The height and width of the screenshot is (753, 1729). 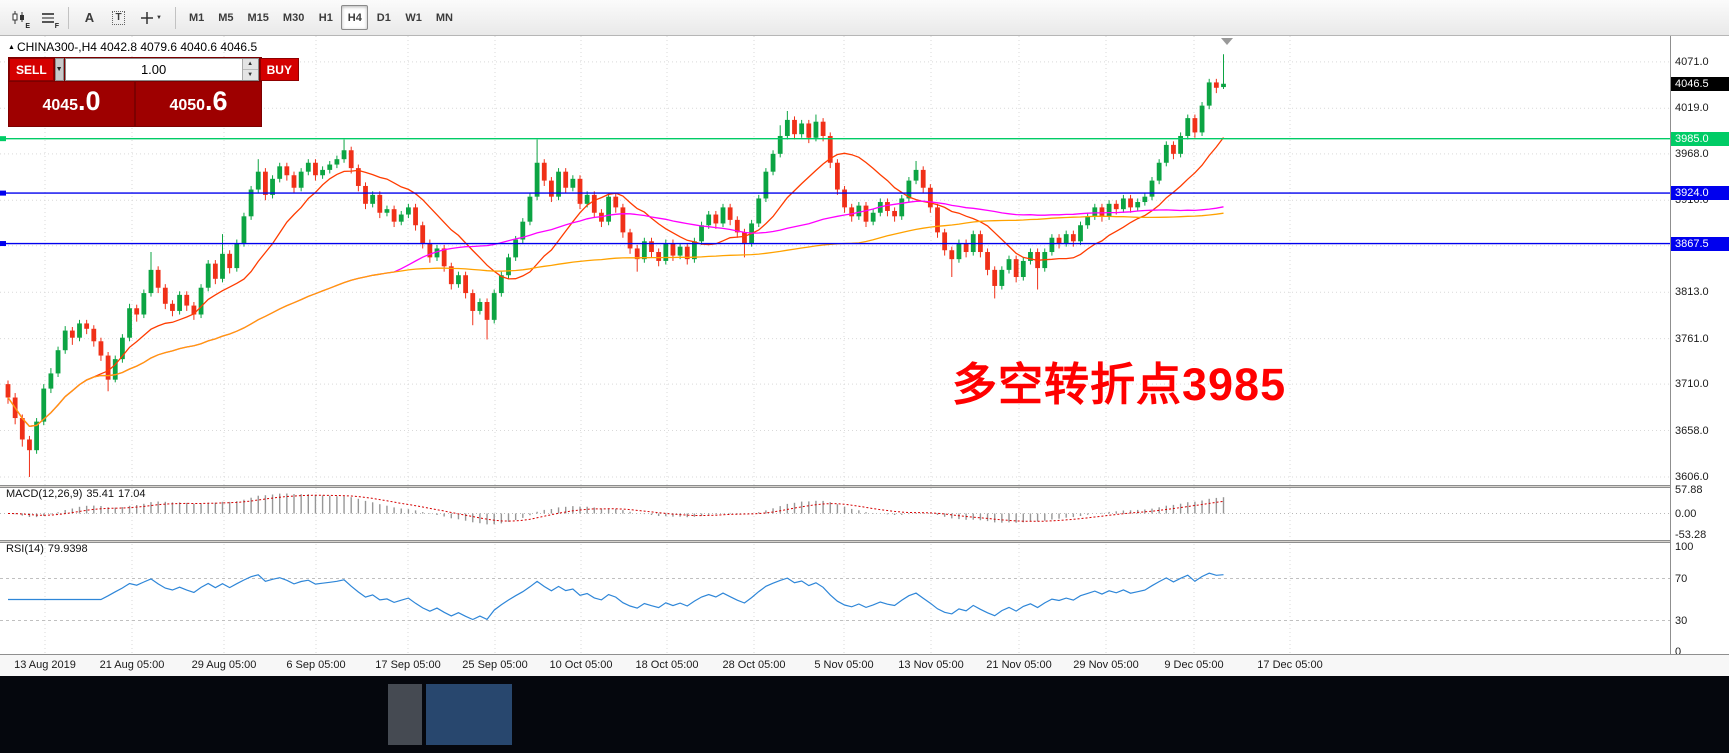 I want to click on time-axis-label: 17 Sep 05:00, so click(x=408, y=665).